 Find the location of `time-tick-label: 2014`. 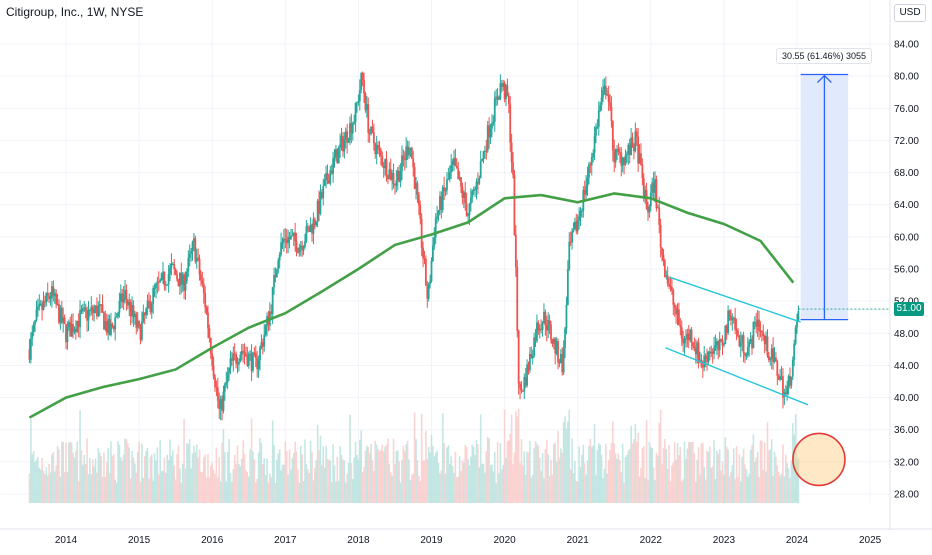

time-tick-label: 2014 is located at coordinates (66, 540).